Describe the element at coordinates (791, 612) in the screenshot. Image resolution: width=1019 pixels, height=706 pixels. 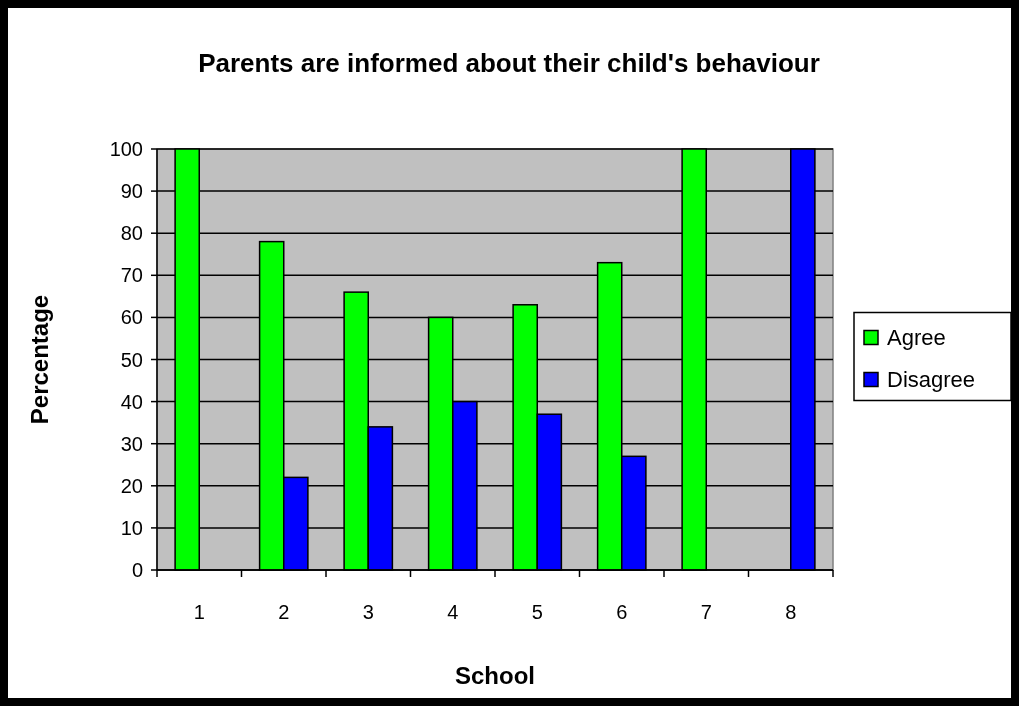
I see `x-tick-label: 8` at that location.